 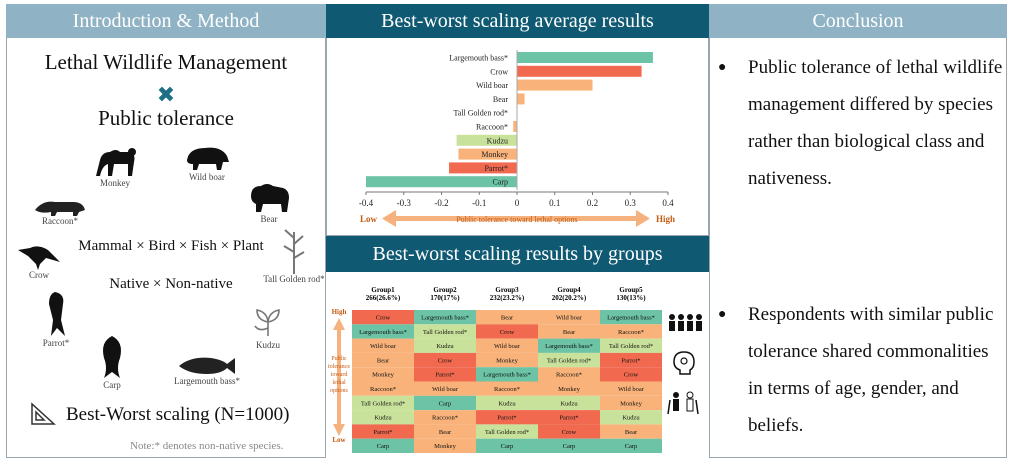 What do you see at coordinates (517, 254) in the screenshot?
I see `group-results-header: Best-worst scaling results by groups` at bounding box center [517, 254].